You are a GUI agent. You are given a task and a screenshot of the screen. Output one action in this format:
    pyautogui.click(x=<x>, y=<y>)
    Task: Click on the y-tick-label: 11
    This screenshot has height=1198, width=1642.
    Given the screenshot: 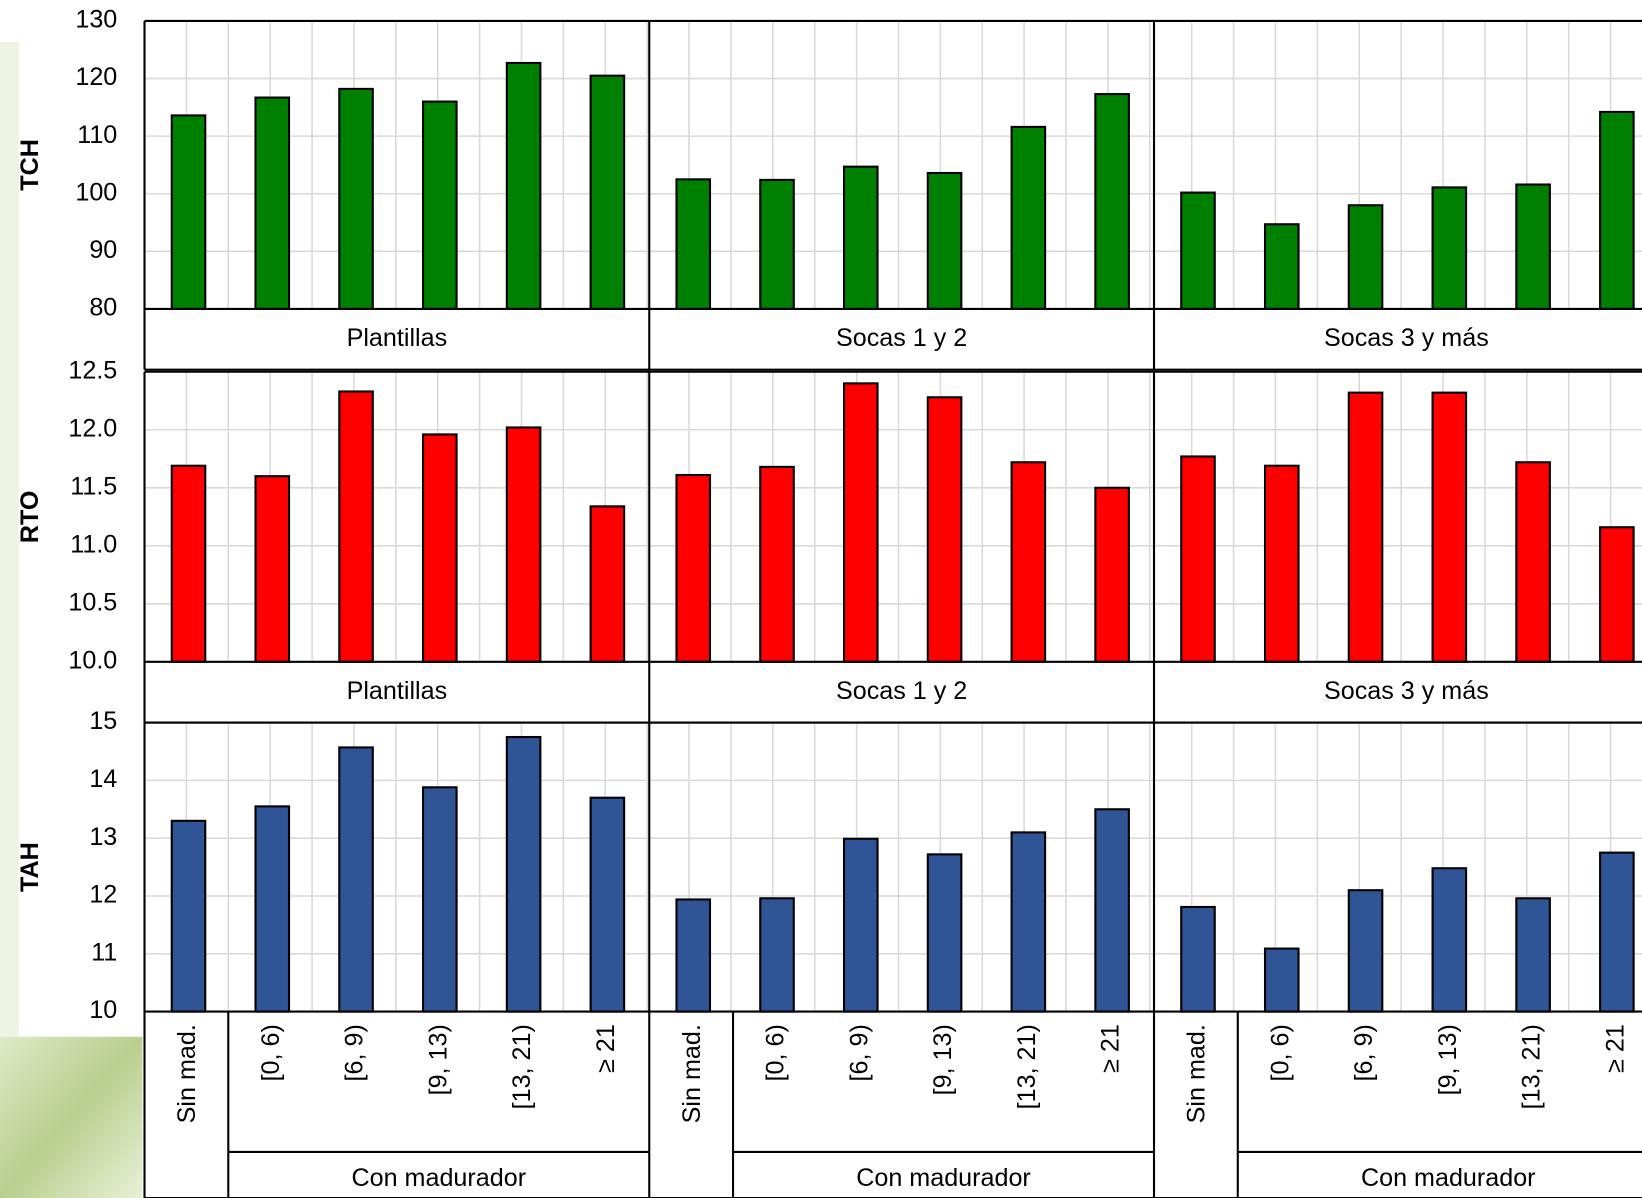 What is the action you would take?
    pyautogui.click(x=104, y=952)
    